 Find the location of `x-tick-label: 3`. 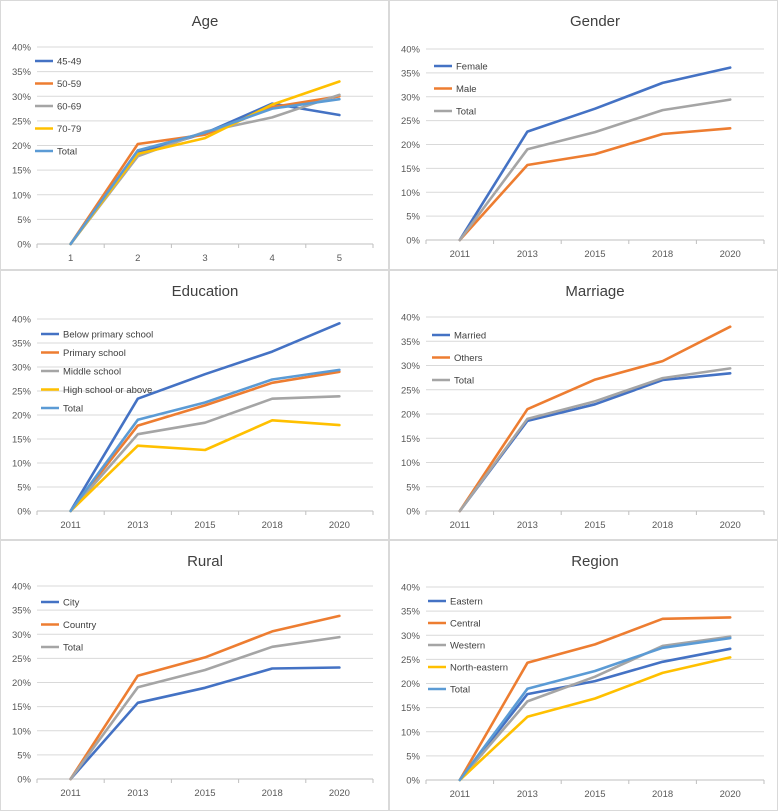

x-tick-label: 3 is located at coordinates (204, 258).